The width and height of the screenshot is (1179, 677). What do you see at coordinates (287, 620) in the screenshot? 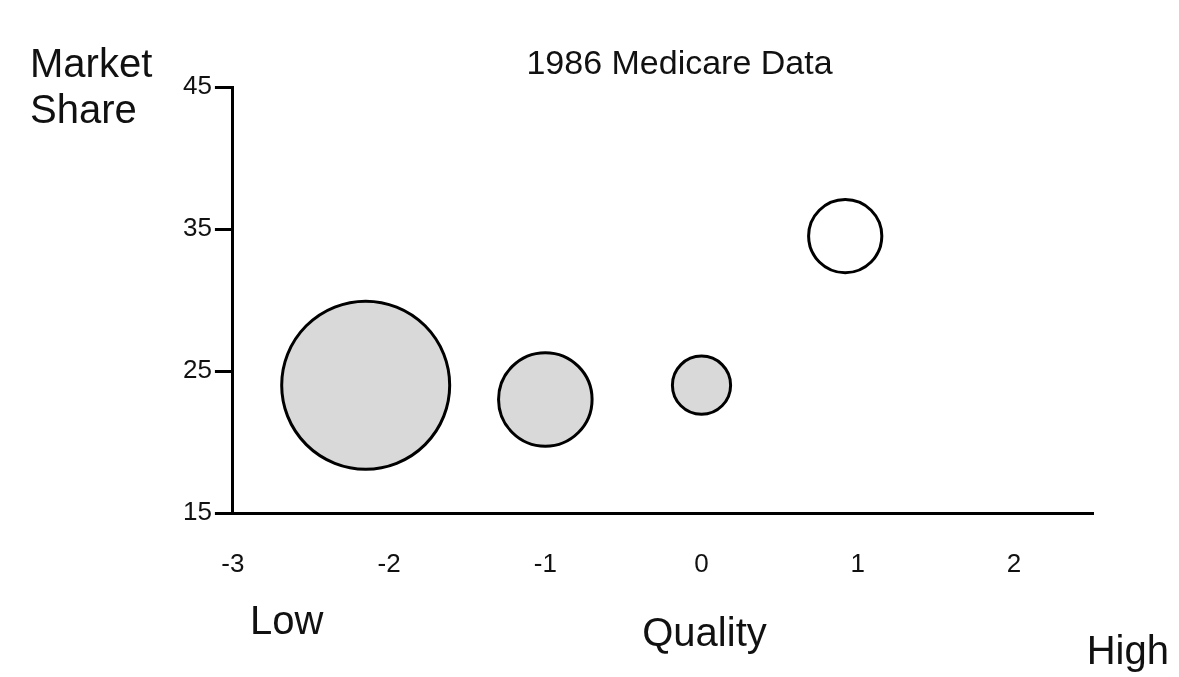
I see `text: Low` at bounding box center [287, 620].